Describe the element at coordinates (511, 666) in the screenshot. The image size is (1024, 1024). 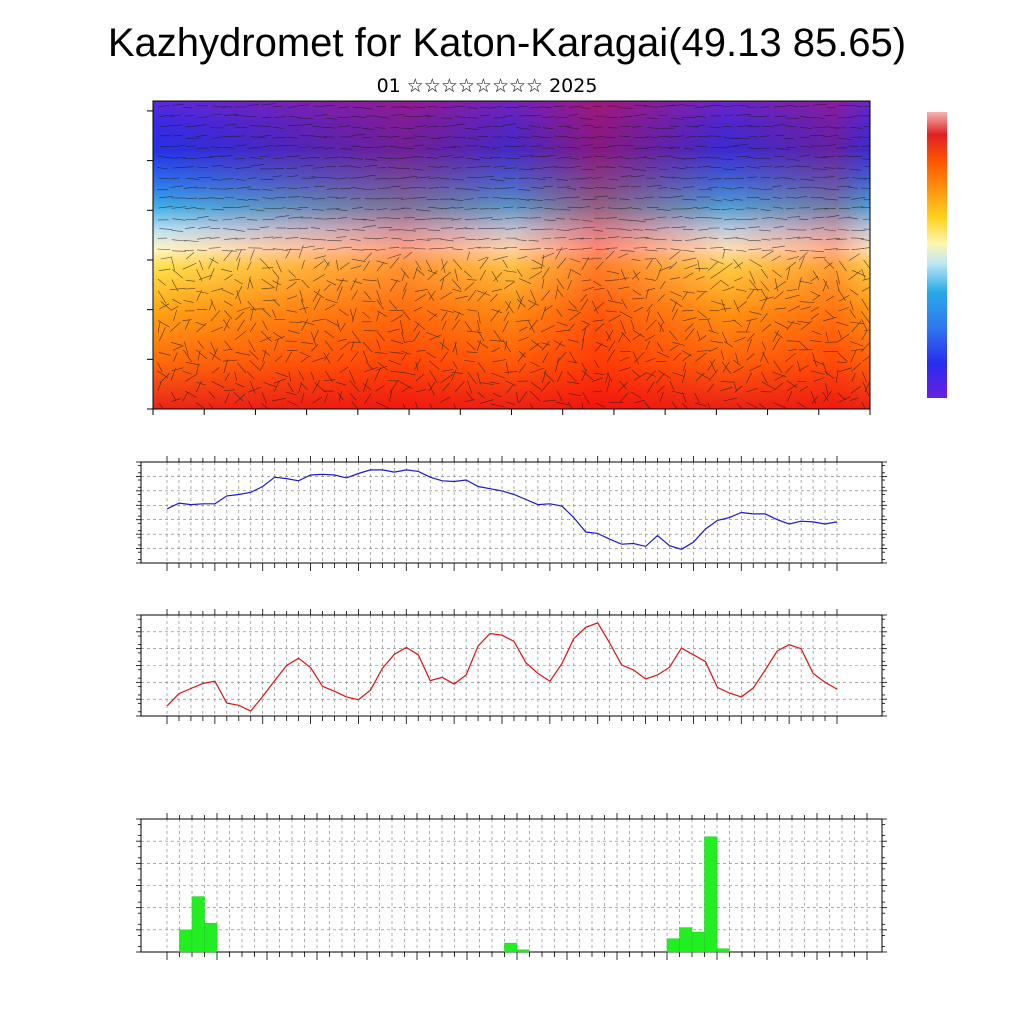
I see `temp-panel` at that location.